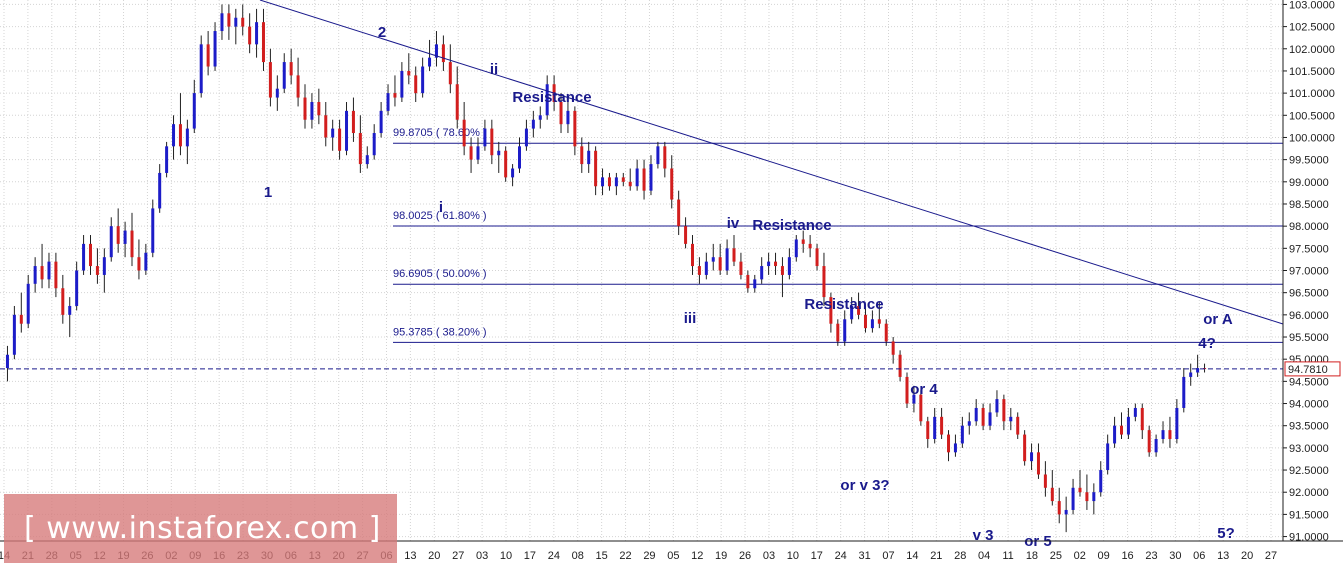 The width and height of the screenshot is (1343, 563). Describe the element at coordinates (1309, 493) in the screenshot. I see `y-tick-label: 92.0000` at that location.